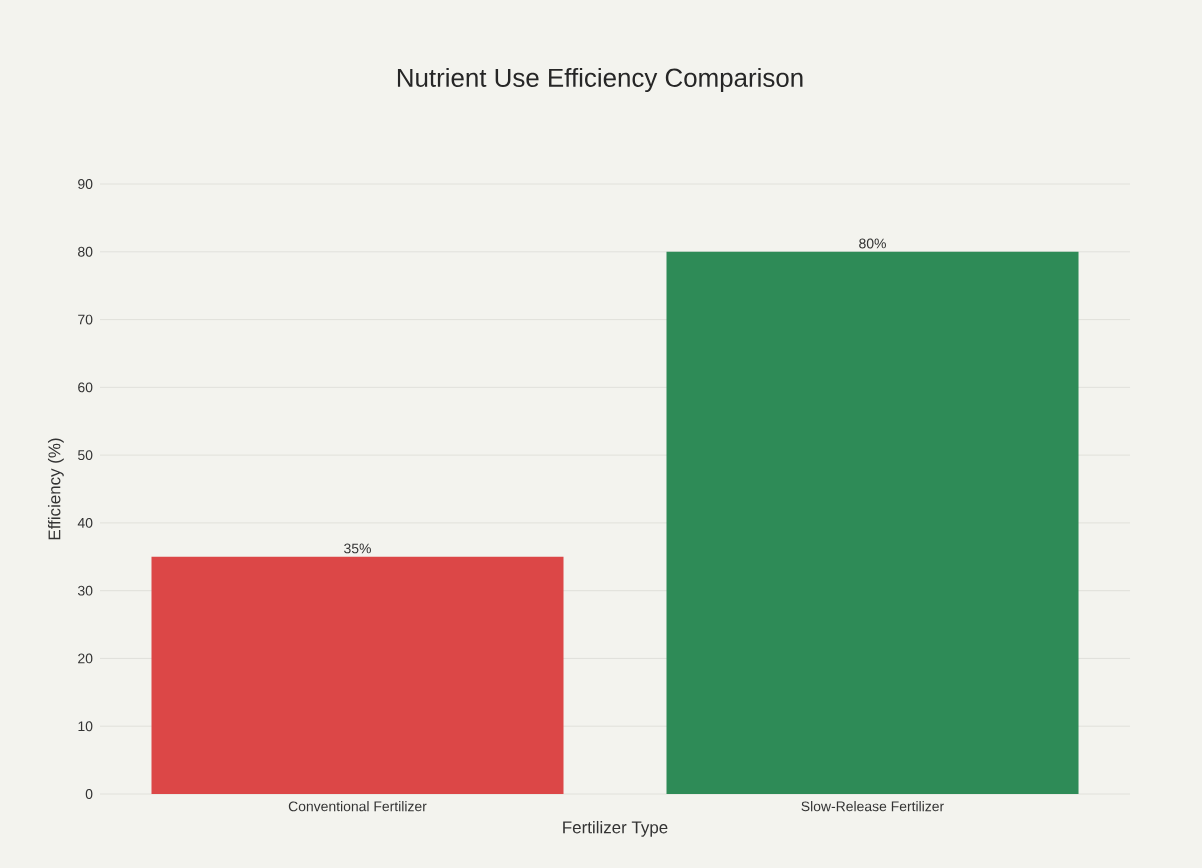  Describe the element at coordinates (55, 489) in the screenshot. I see `y-axis-title: Efficiency (%)` at that location.